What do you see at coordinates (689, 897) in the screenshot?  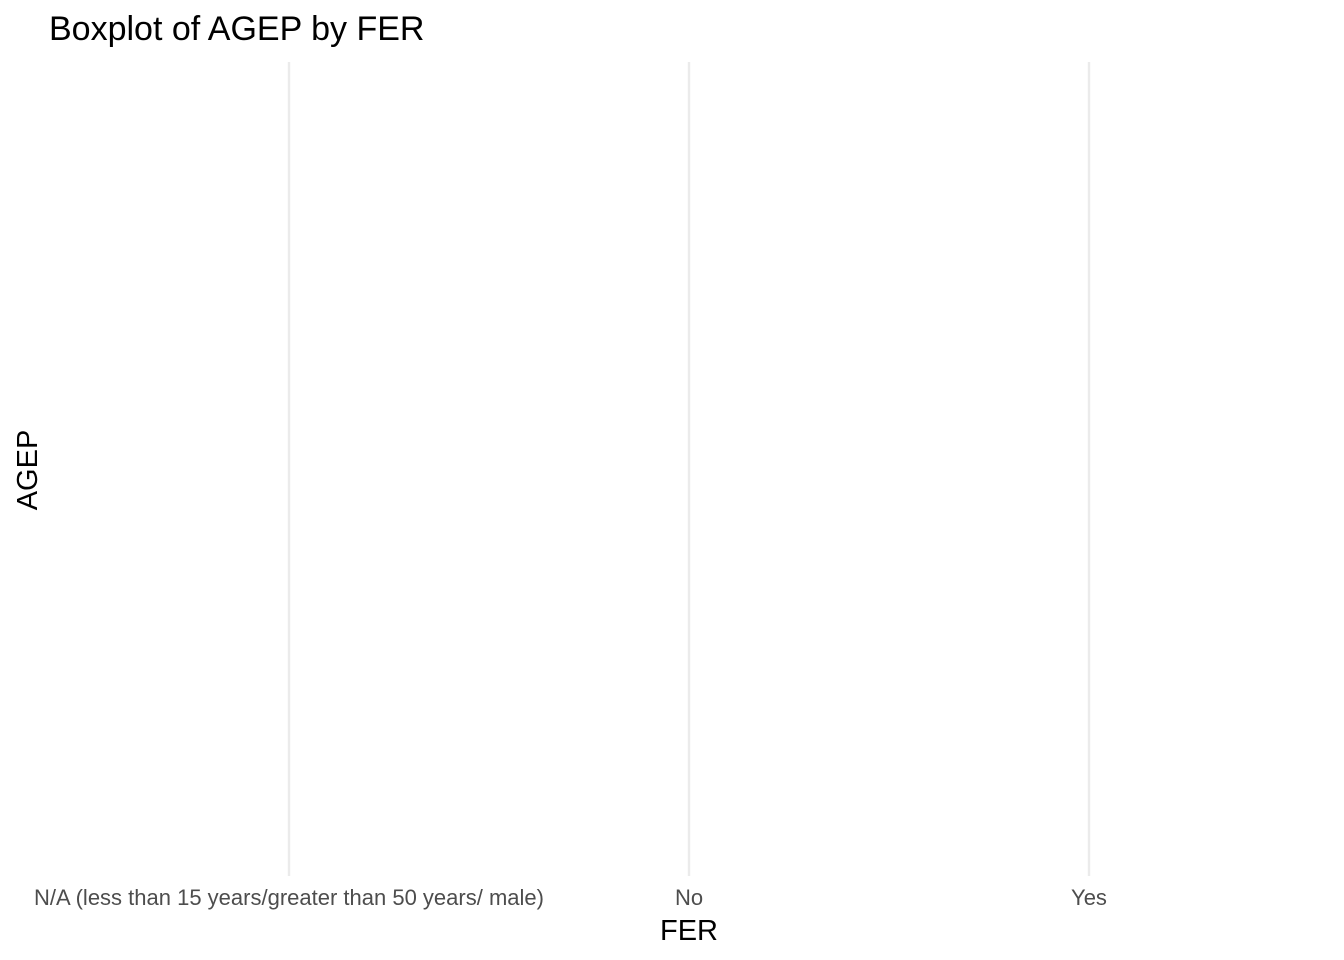 I see `x-tick-label: No` at bounding box center [689, 897].